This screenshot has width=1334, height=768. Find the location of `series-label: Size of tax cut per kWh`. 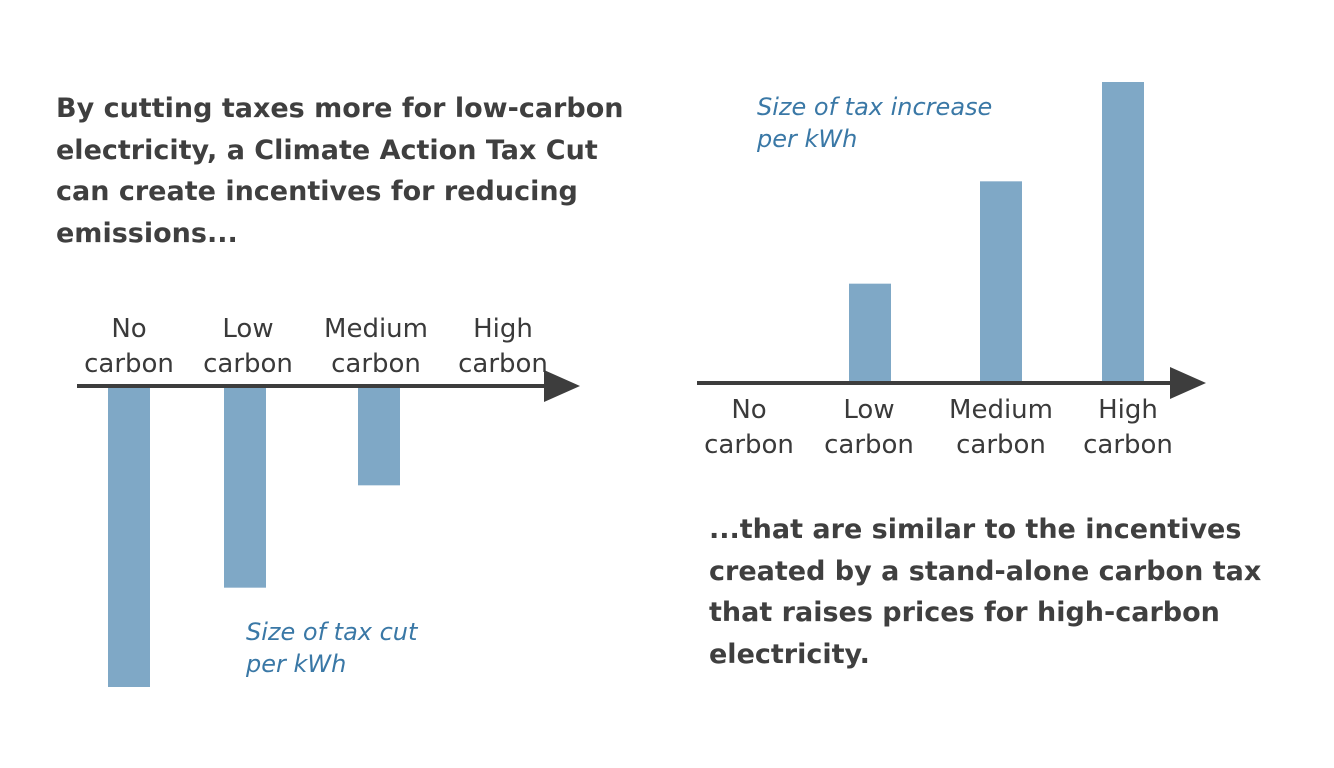

series-label: Size of tax cut per kWh is located at coordinates (332, 648).